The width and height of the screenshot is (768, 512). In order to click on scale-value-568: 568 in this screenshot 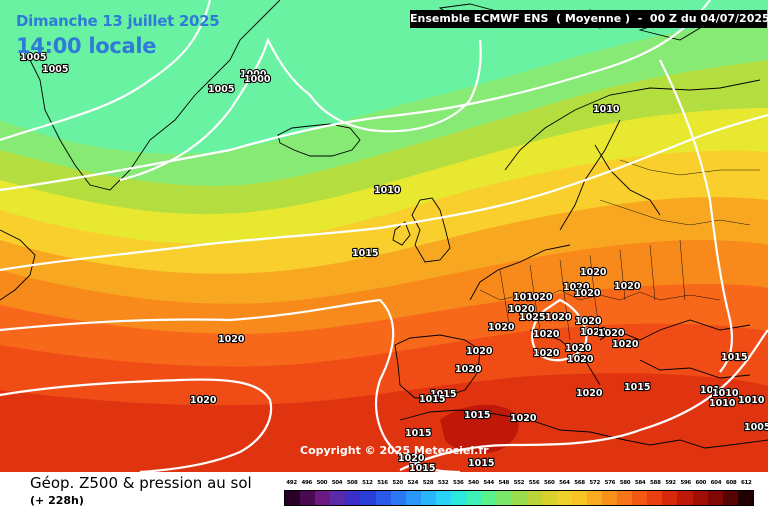, I will do `click(579, 483)`.